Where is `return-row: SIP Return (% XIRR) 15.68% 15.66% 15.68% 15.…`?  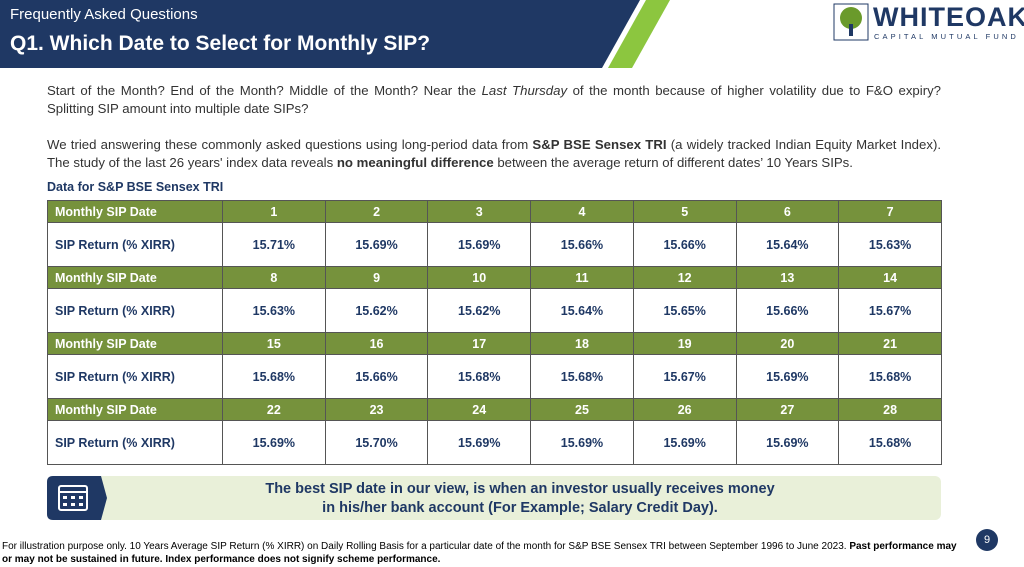 return-row: SIP Return (% XIRR) 15.68% 15.66% 15.68% 15.… is located at coordinates (494, 376).